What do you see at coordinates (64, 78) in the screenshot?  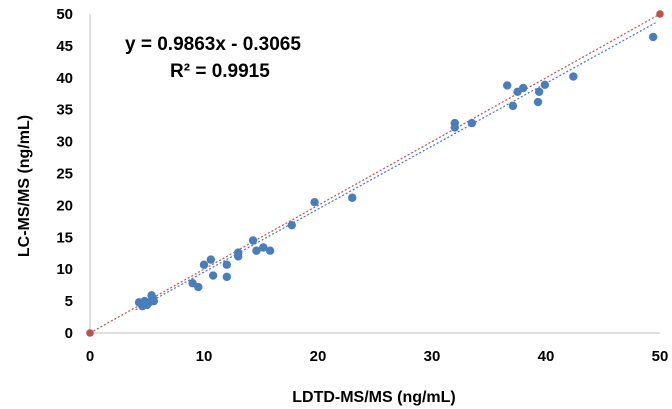 I see `y-tick-label: 40` at bounding box center [64, 78].